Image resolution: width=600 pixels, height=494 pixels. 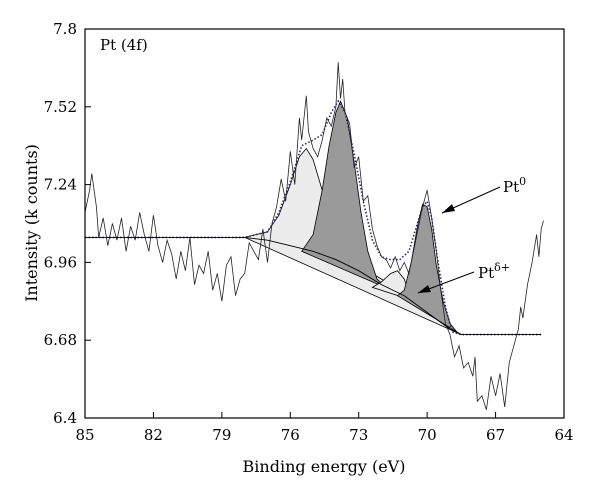 What do you see at coordinates (84, 435) in the screenshot?
I see `x-tick-label: 85` at bounding box center [84, 435].